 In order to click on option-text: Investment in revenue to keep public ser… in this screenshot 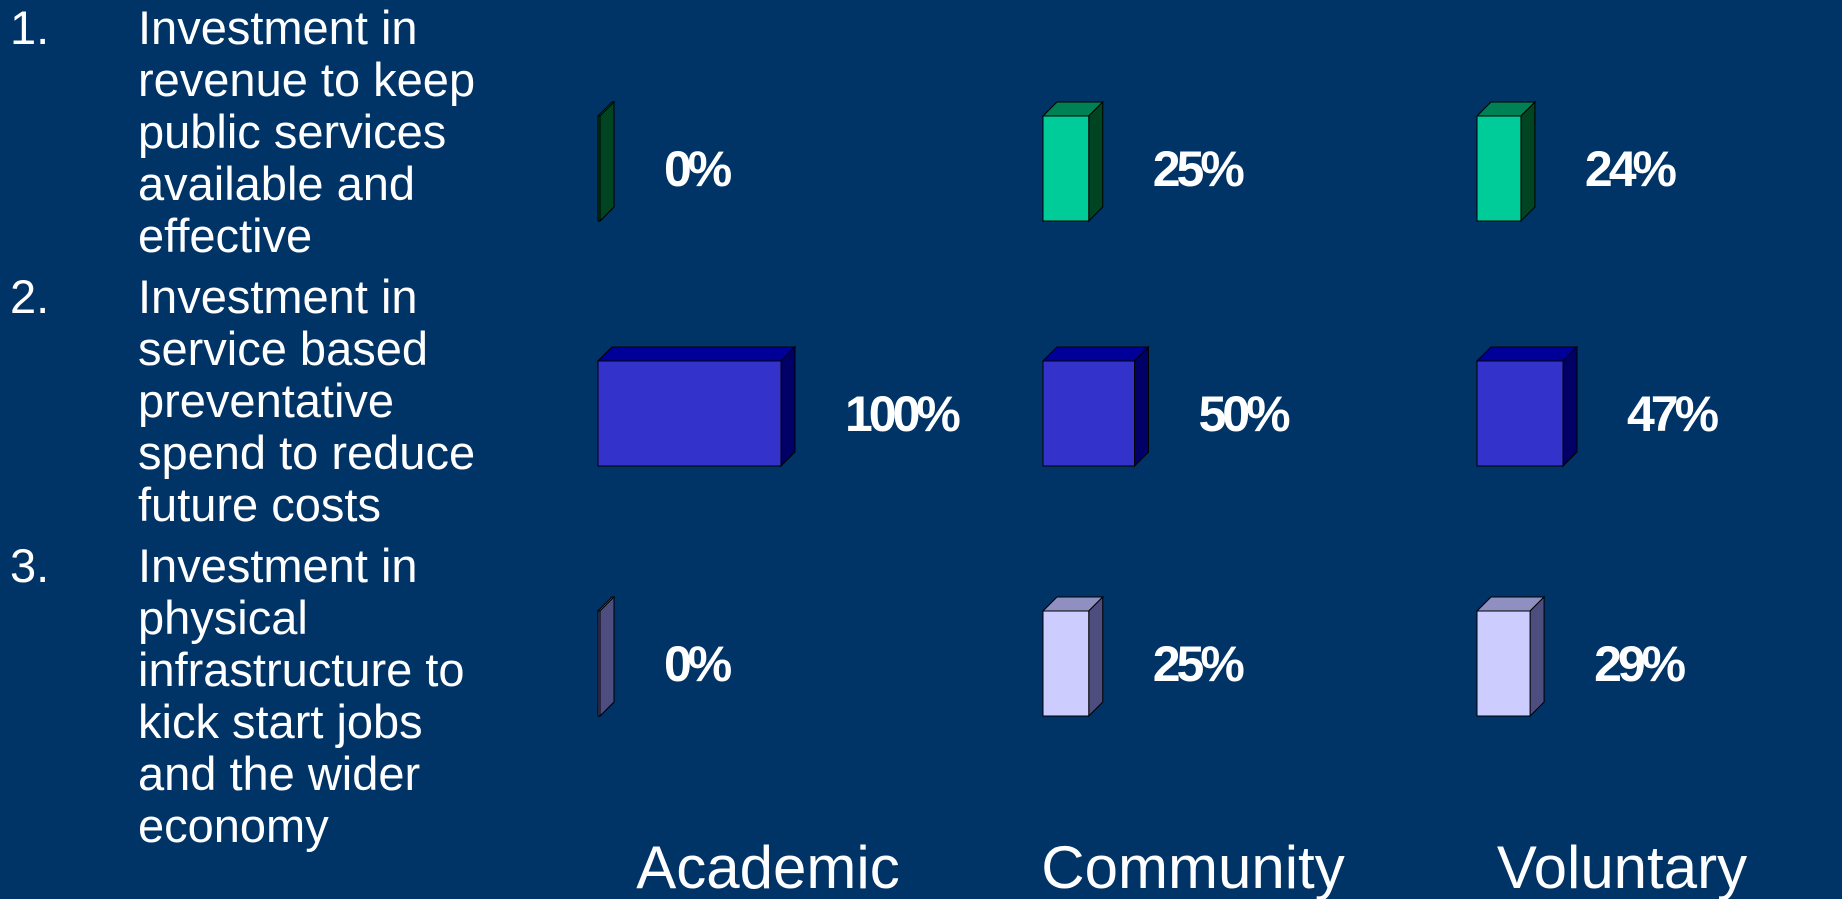, I will do `click(343, 132)`.